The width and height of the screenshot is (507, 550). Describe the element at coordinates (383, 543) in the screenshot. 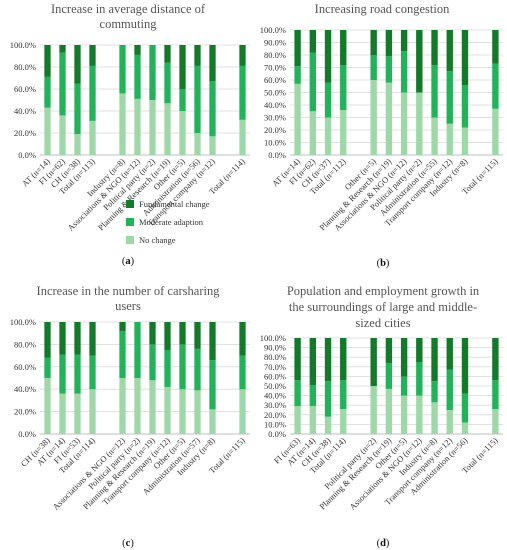

I see `panel-d-label: (d)` at that location.